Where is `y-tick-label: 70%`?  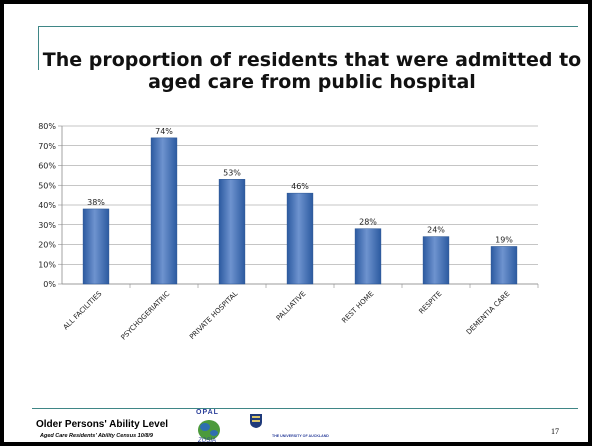 y-tick-label: 70% is located at coordinates (47, 146).